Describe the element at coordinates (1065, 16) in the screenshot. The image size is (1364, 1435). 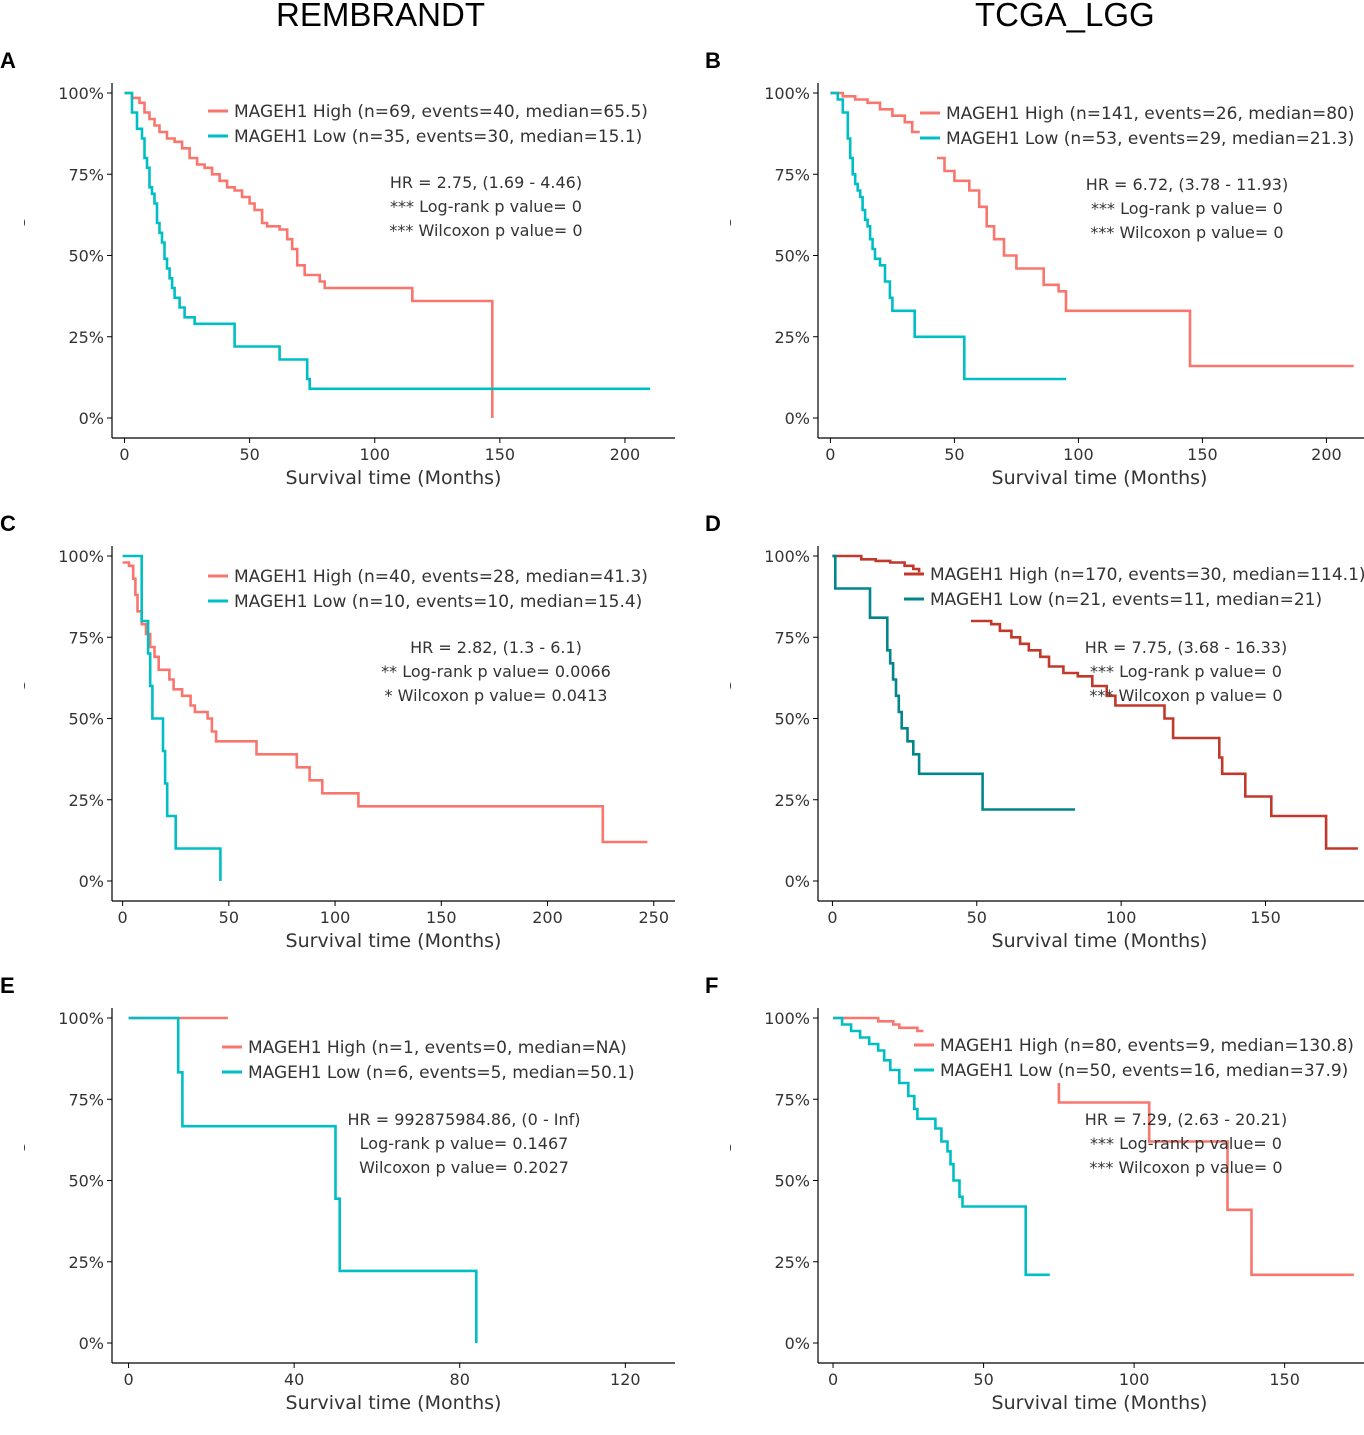
I see `column-title-tcga-lgg: TCGA_LGG` at that location.